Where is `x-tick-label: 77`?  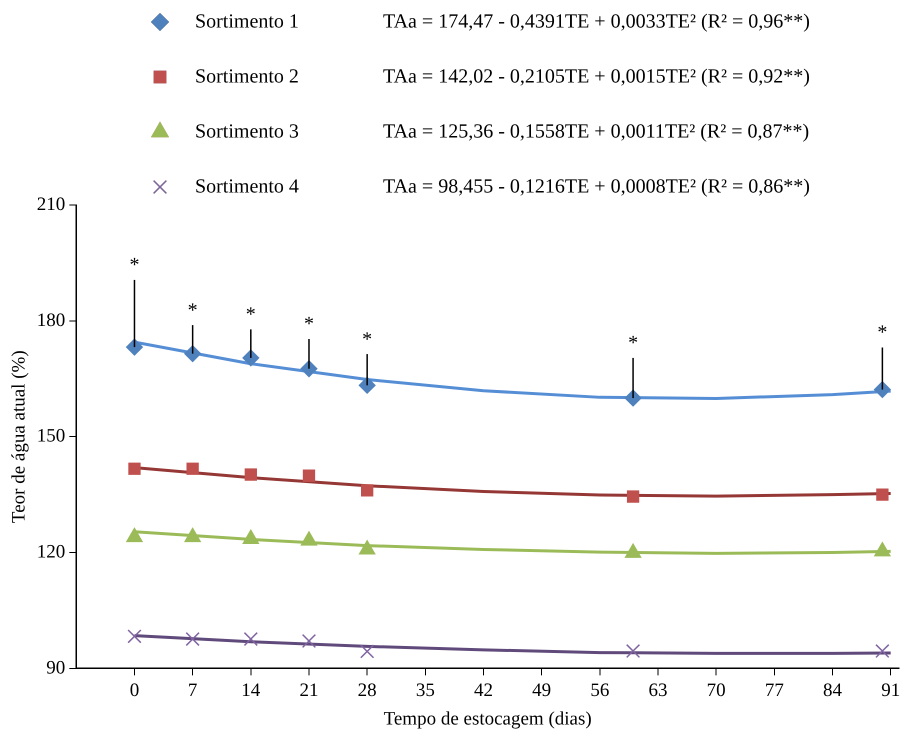 x-tick-label: 77 is located at coordinates (774, 690).